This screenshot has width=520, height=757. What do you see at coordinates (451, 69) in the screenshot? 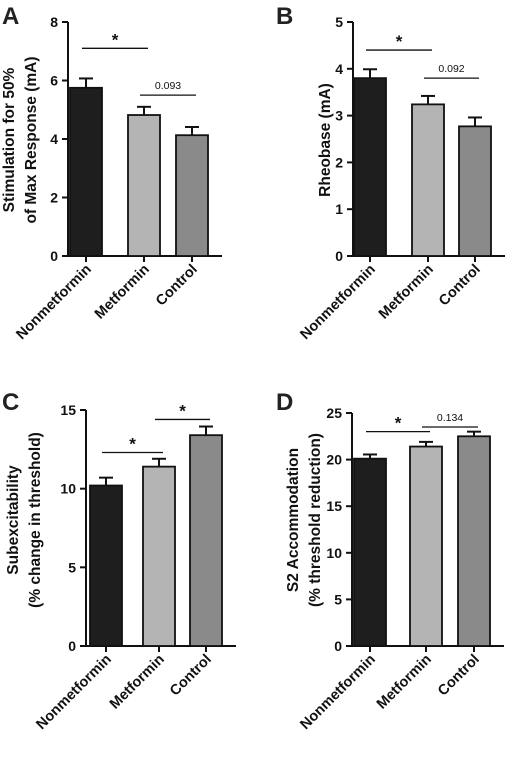
I see `significance-p-value: 0.092` at bounding box center [451, 69].